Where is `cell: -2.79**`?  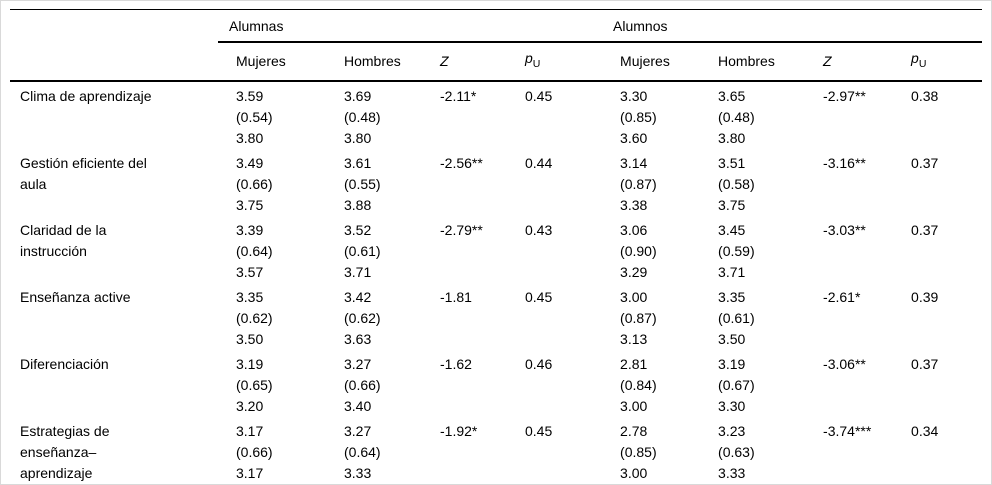
cell: -2.79** is located at coordinates (461, 229).